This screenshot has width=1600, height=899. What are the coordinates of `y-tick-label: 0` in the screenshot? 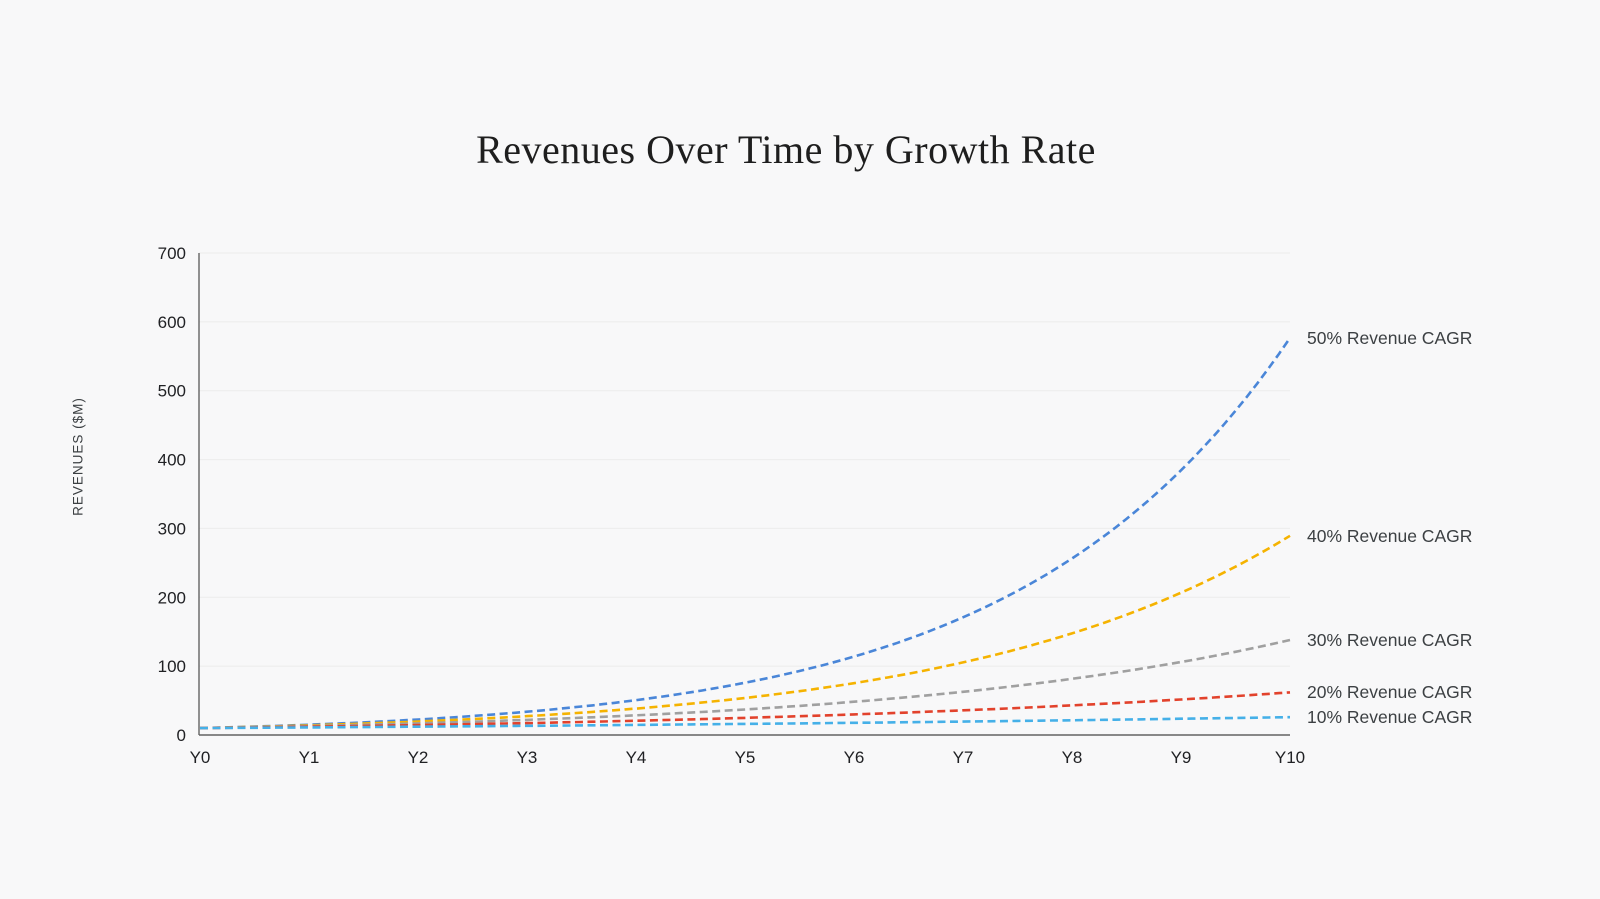 It's located at (181, 735).